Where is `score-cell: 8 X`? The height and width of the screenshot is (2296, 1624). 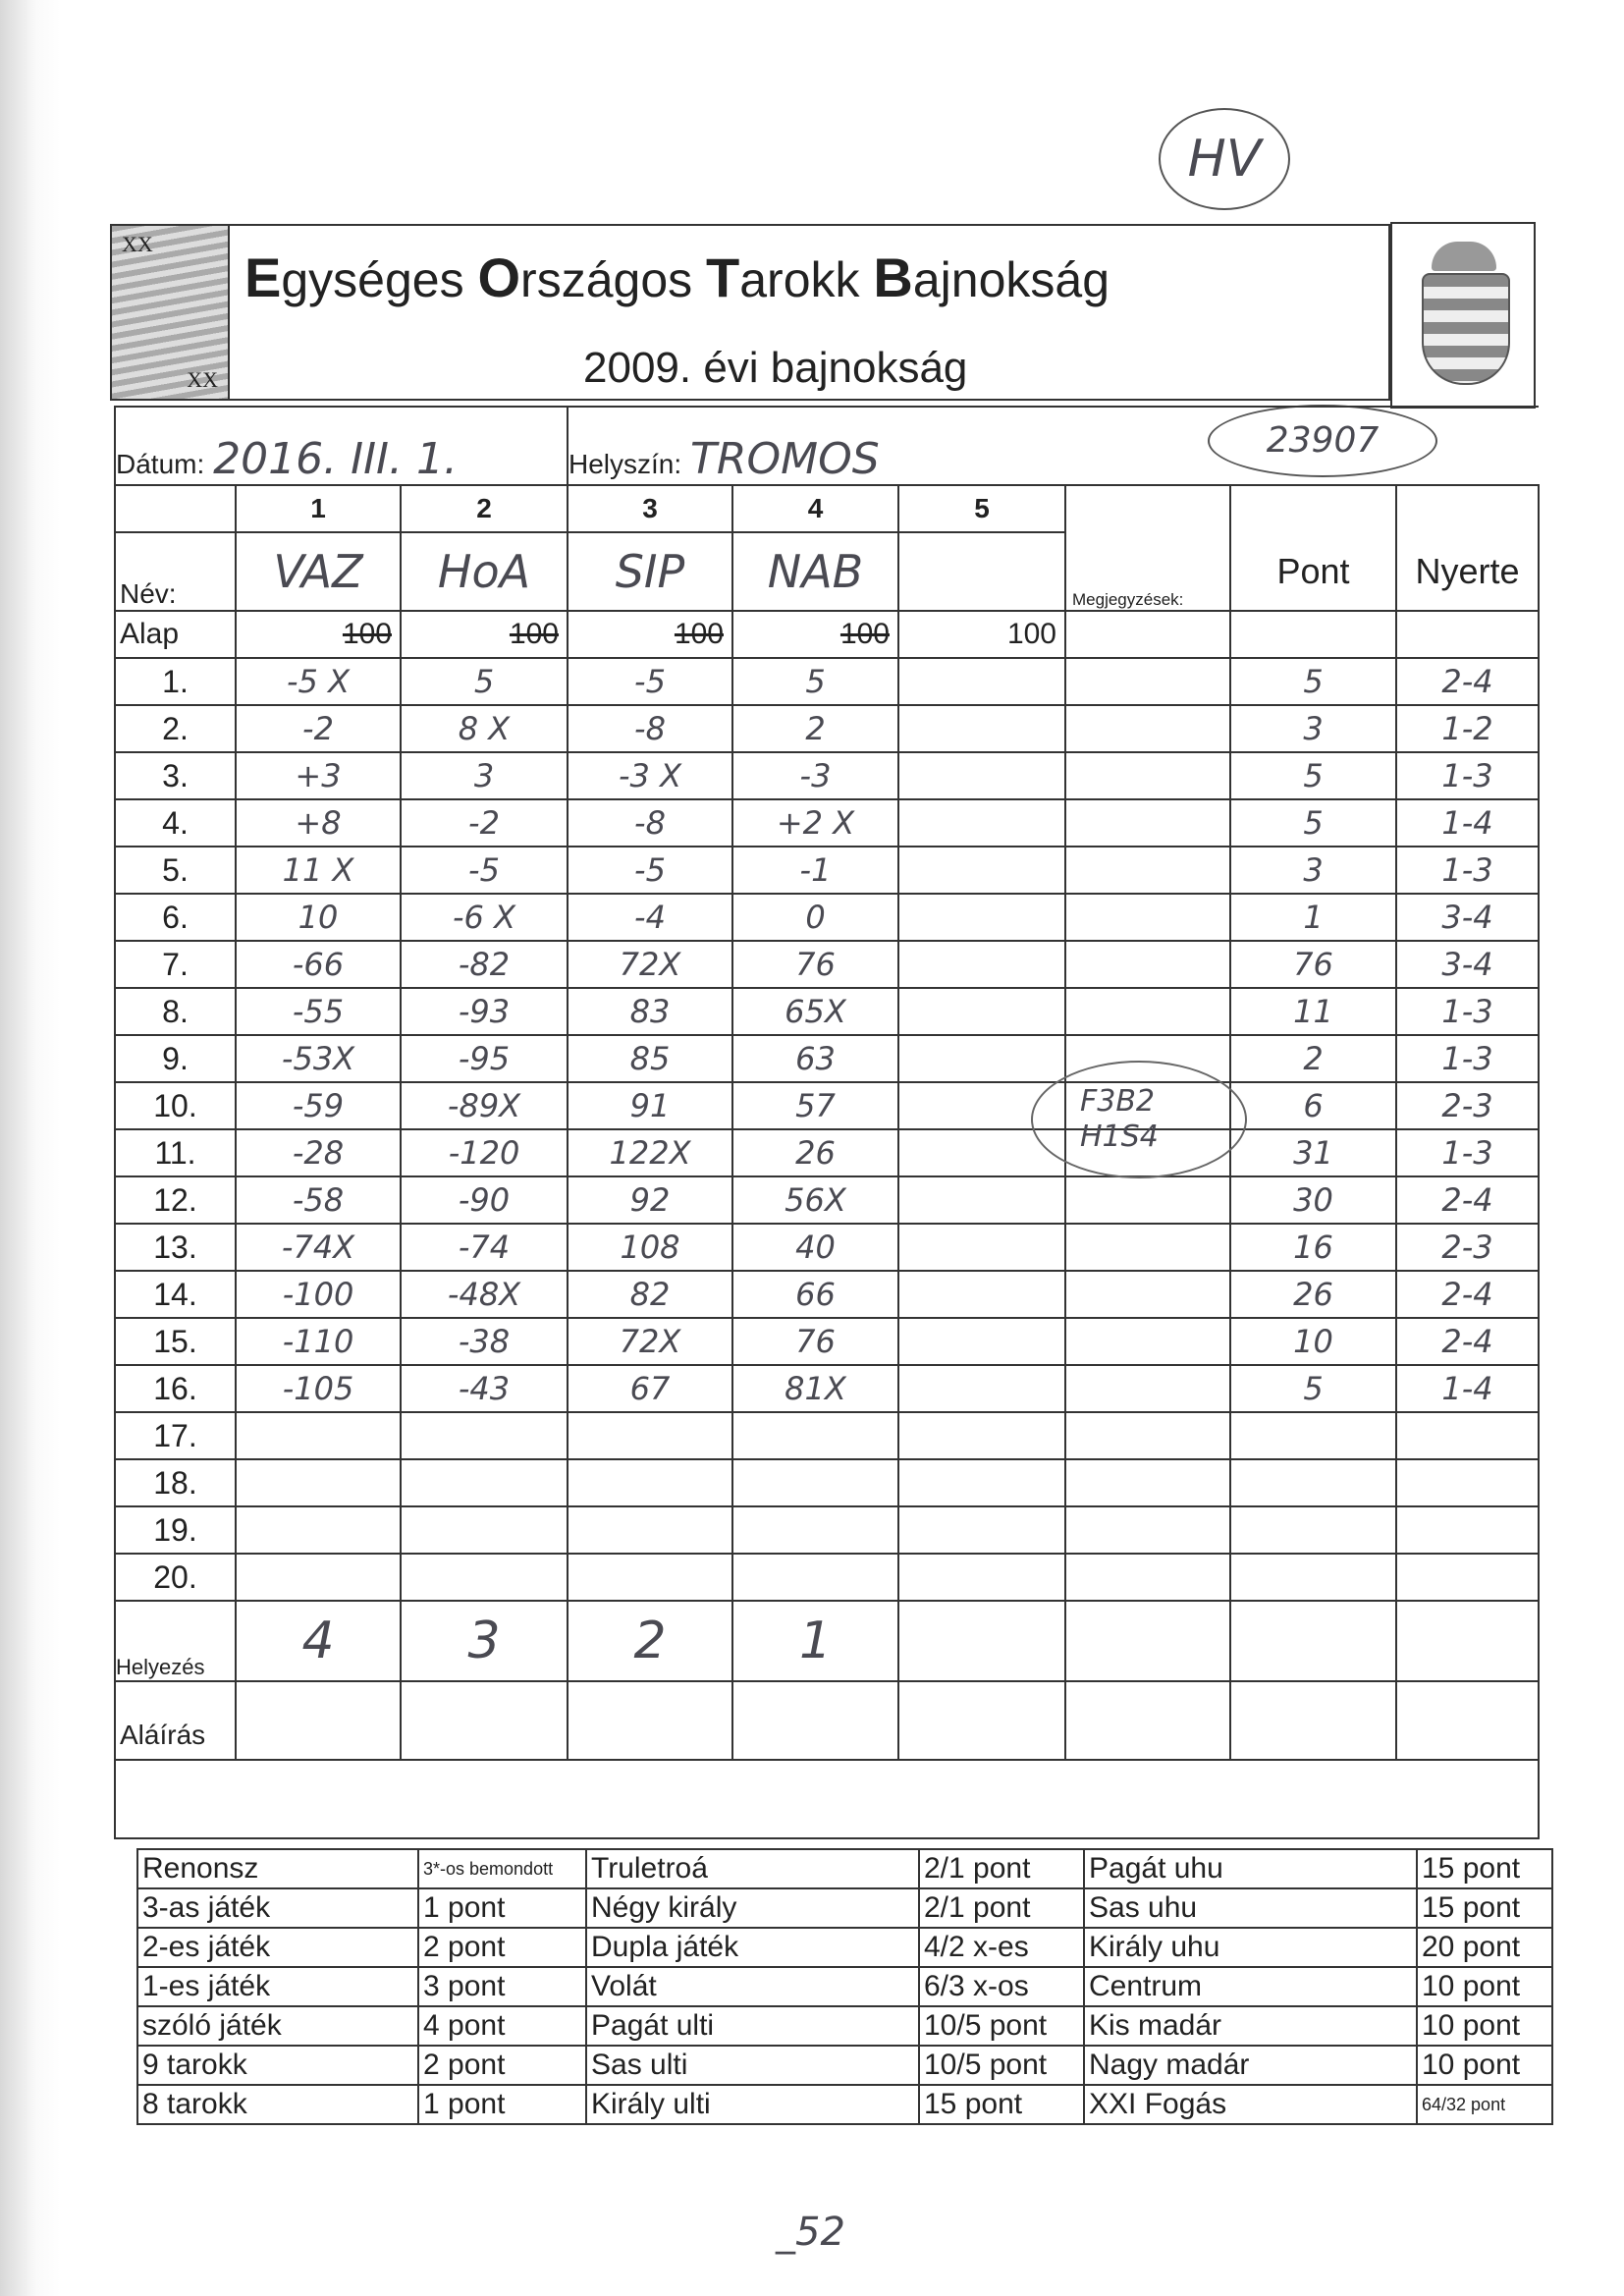 score-cell: 8 X is located at coordinates (484, 728).